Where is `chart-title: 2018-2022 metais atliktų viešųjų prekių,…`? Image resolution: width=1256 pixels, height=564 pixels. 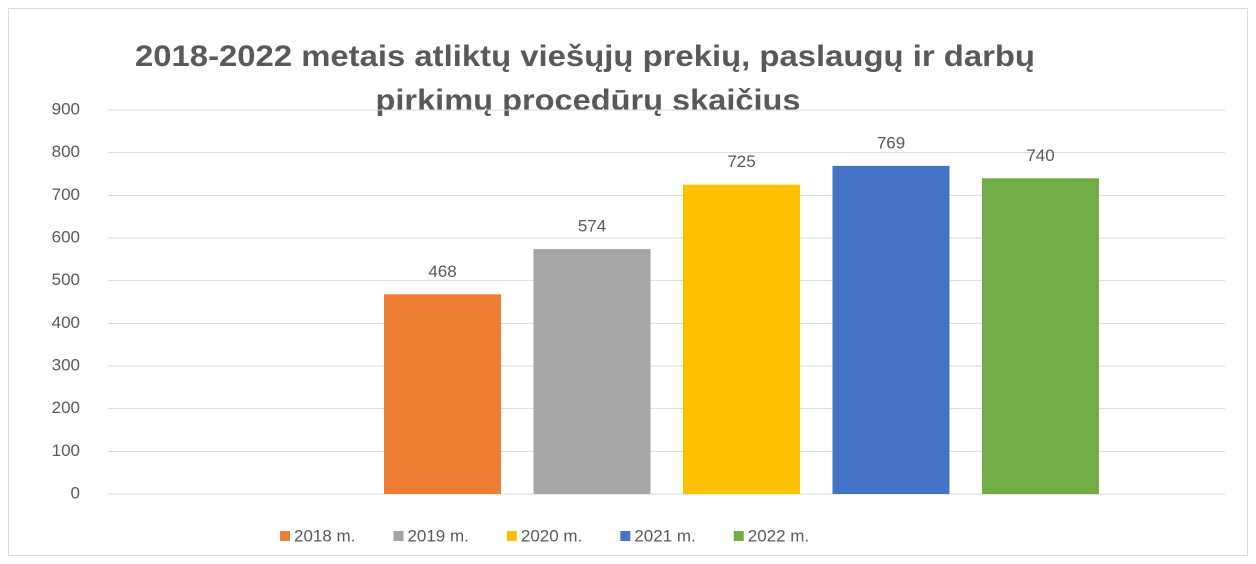
chart-title: 2018-2022 metais atliktų viešųjų prekių,… is located at coordinates (585, 56).